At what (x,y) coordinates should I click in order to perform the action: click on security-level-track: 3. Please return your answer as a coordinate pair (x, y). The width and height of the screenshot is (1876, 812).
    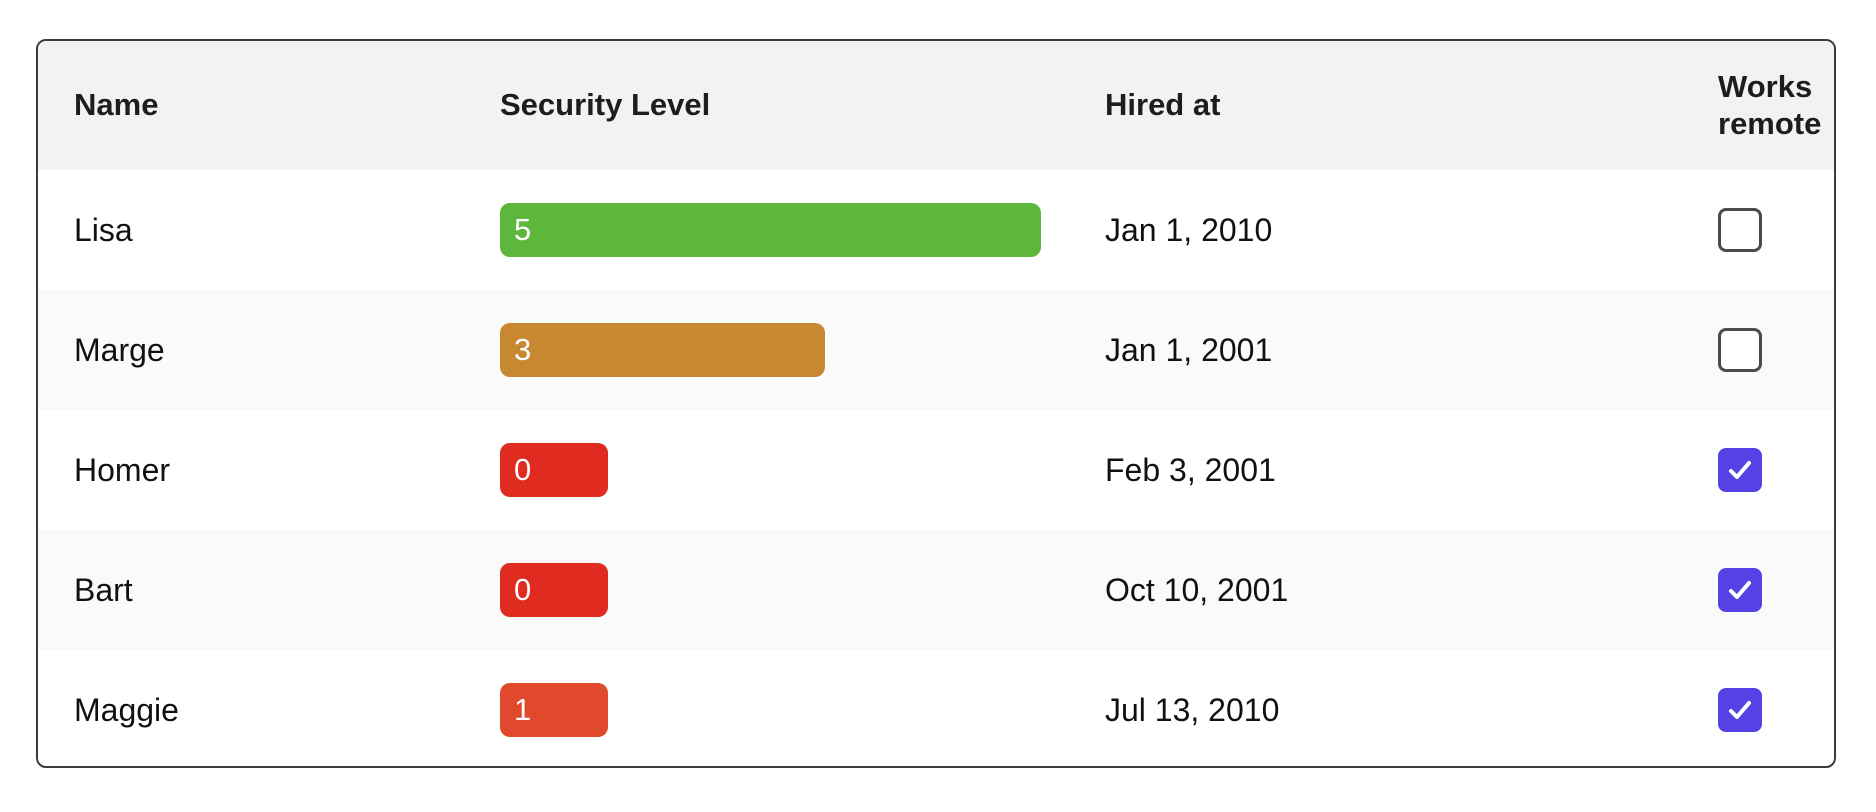
    Looking at the image, I should click on (770, 350).